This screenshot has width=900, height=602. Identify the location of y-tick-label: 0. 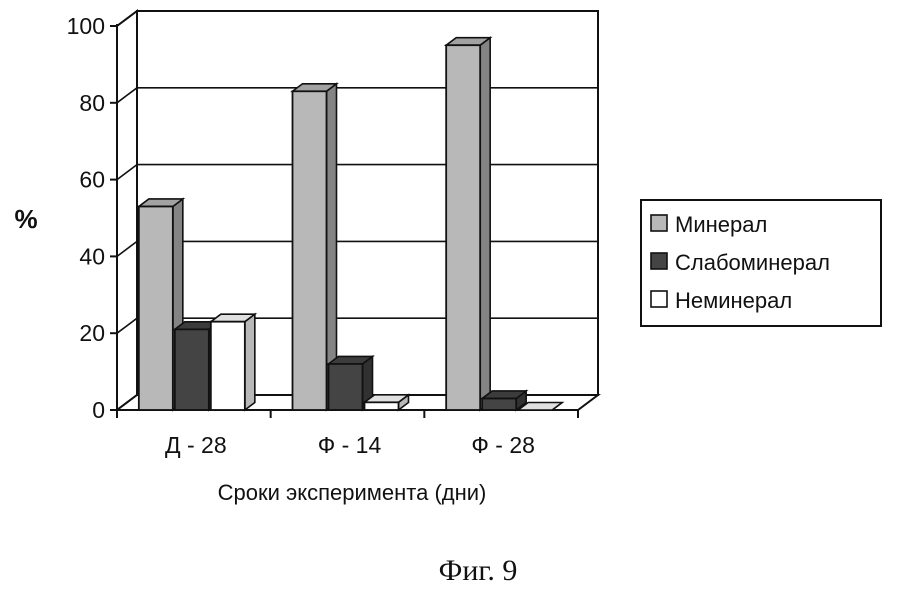
(98, 410).